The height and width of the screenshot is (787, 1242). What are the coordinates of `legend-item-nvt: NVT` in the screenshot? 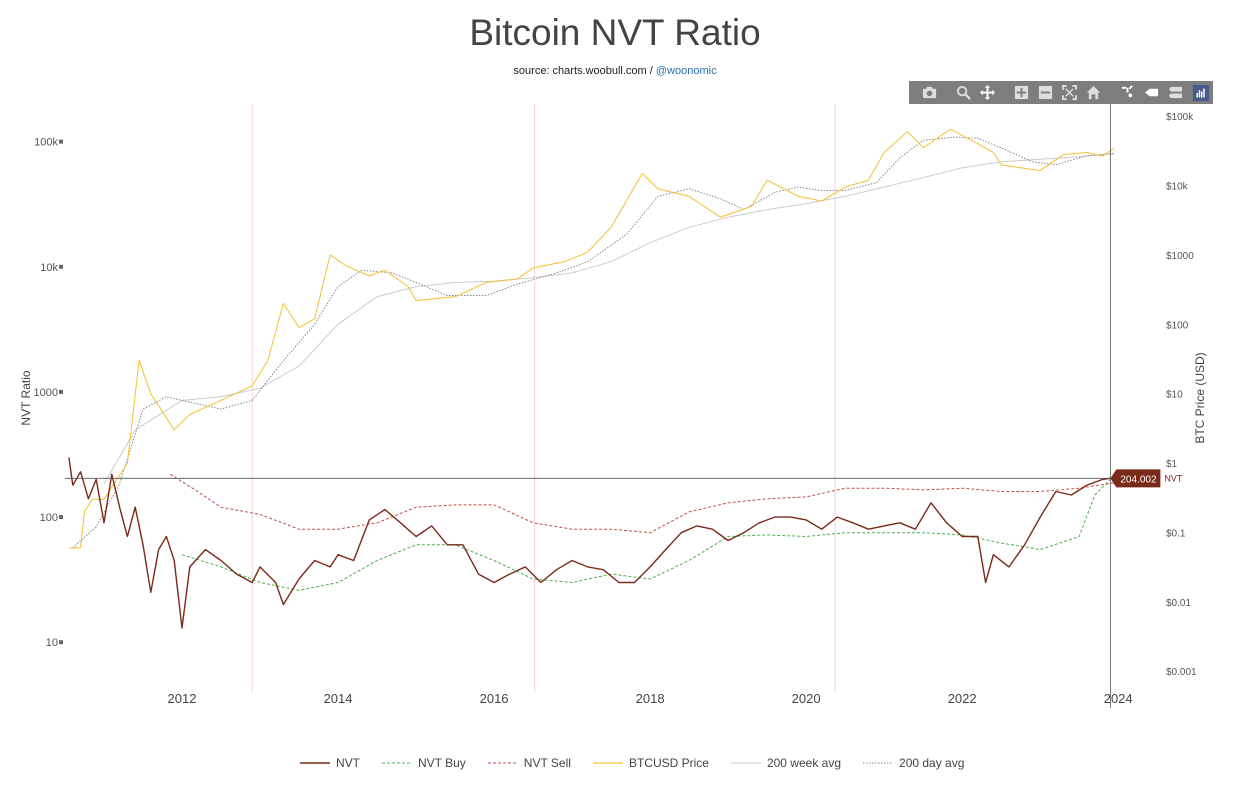 It's located at (330, 763).